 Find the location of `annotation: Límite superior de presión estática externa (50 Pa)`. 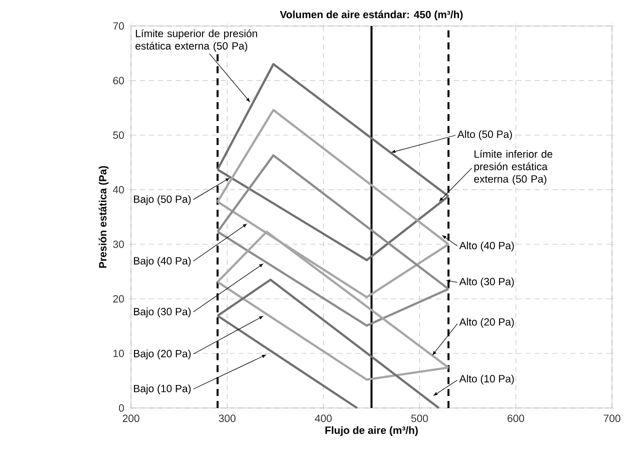

annotation: Límite superior de presión estática externa (50 Pa) is located at coordinates (197, 40).